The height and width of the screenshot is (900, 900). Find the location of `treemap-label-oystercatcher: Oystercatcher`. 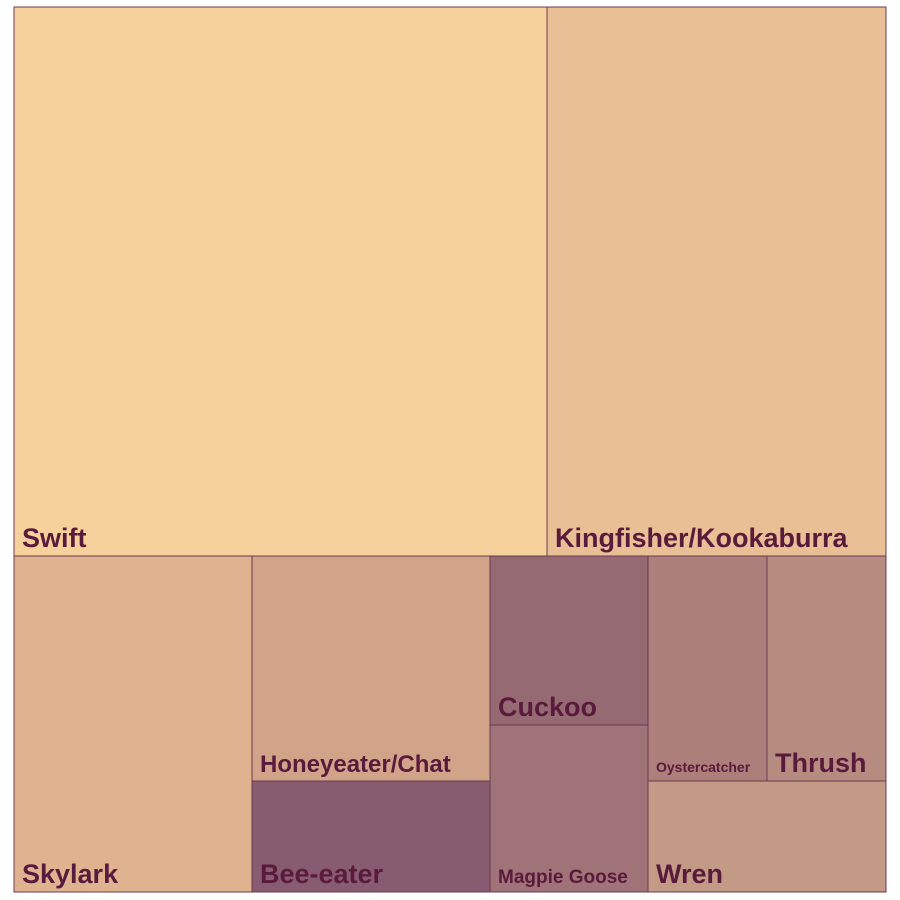

treemap-label-oystercatcher: Oystercatcher is located at coordinates (703, 767).